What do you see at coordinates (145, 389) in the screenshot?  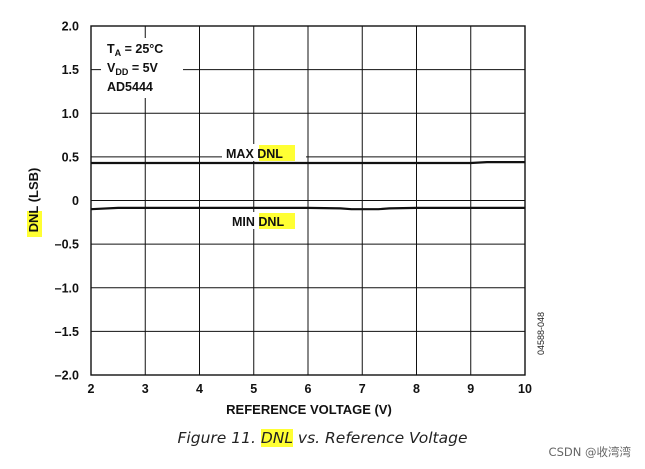 I see `x-tick-label: 3` at bounding box center [145, 389].